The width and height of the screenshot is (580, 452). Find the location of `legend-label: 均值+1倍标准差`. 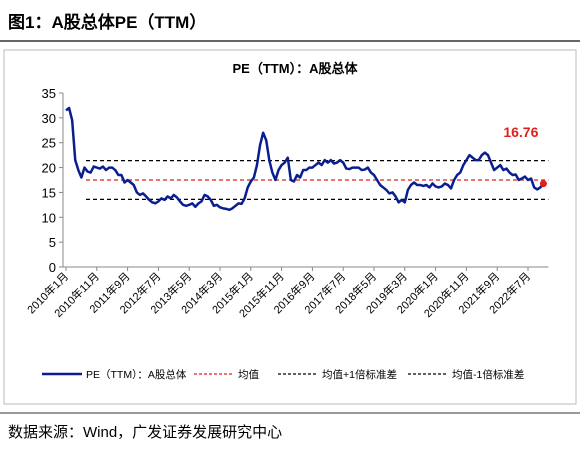

legend-label: 均值+1倍标准差 is located at coordinates (359, 374).